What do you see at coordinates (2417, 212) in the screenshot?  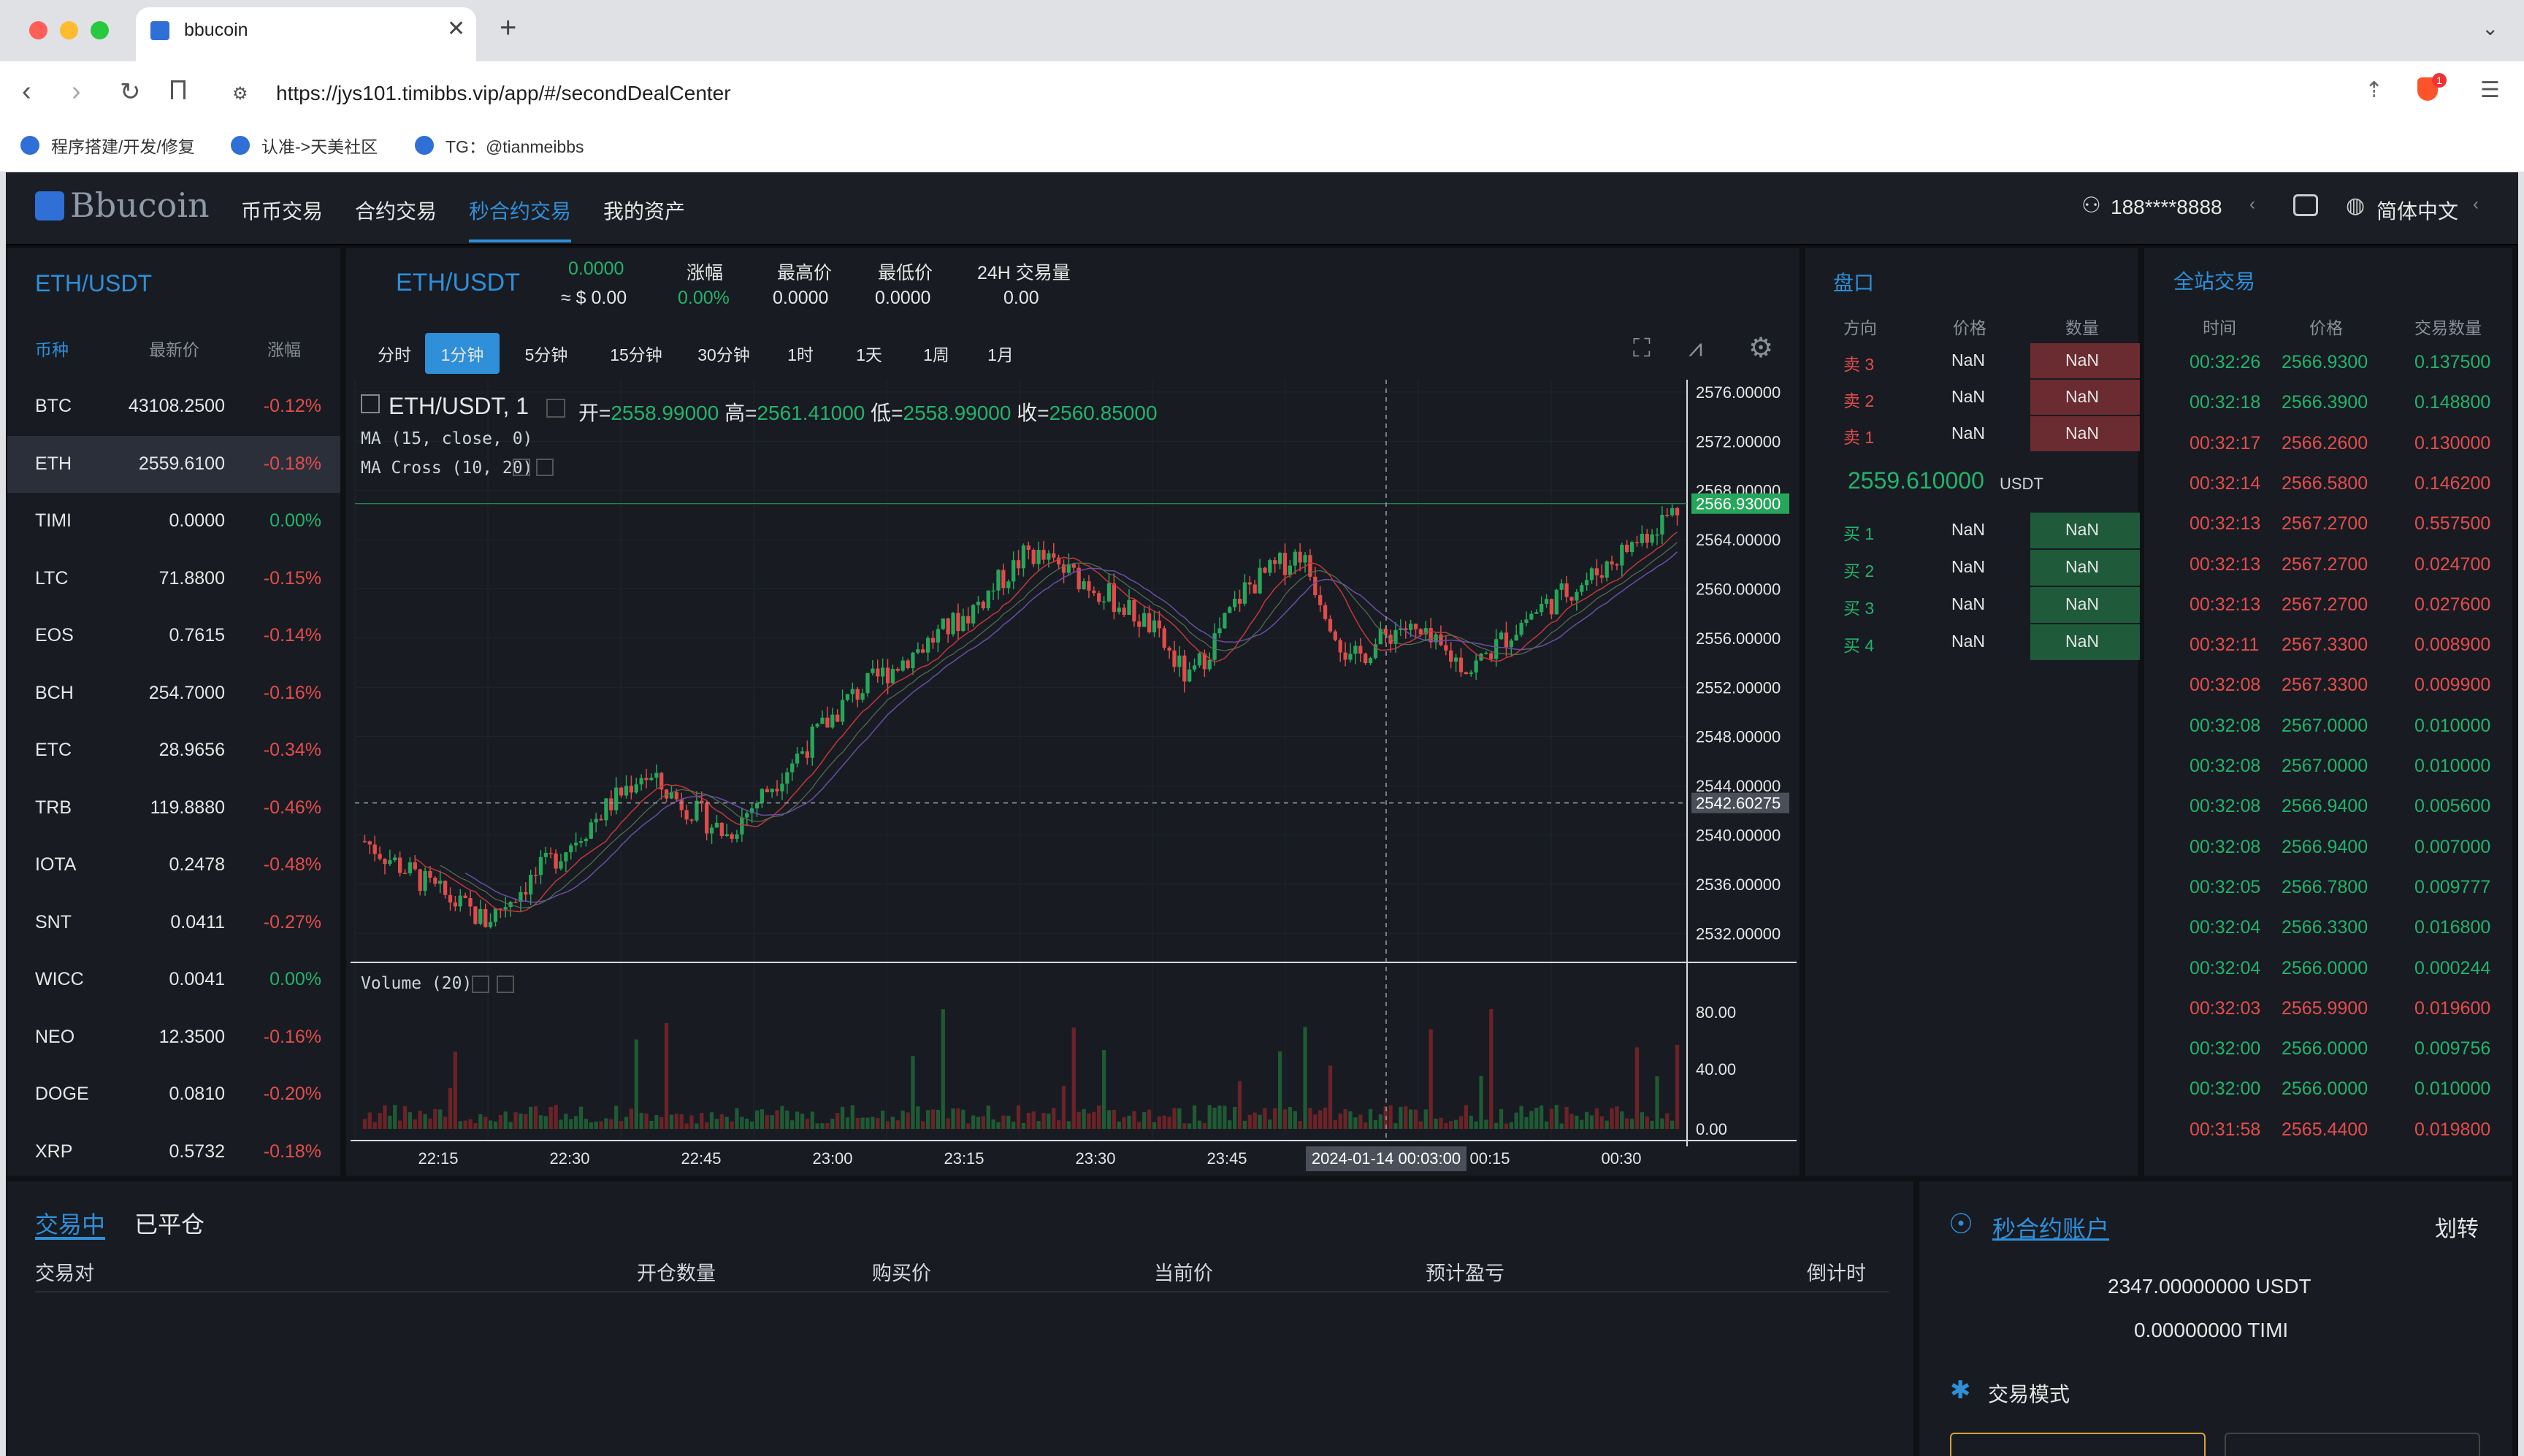 I see `language-selector: 简体中文` at bounding box center [2417, 212].